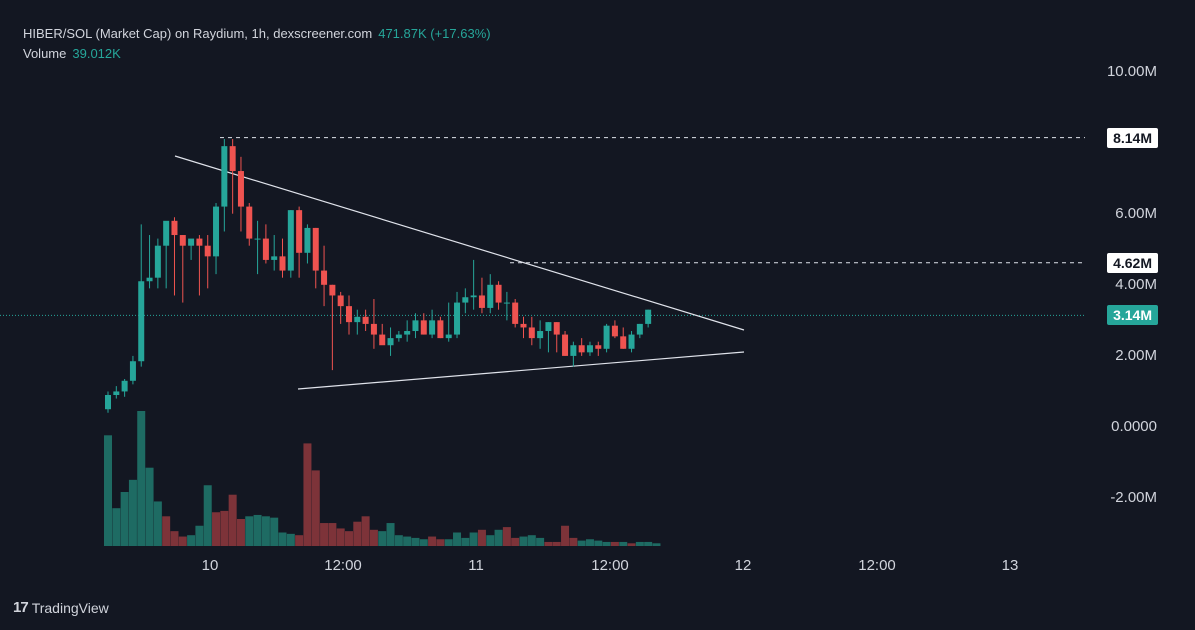 The width and height of the screenshot is (1195, 630). Describe the element at coordinates (1133, 497) in the screenshot. I see `y-axis-label: -2.00M` at that location.